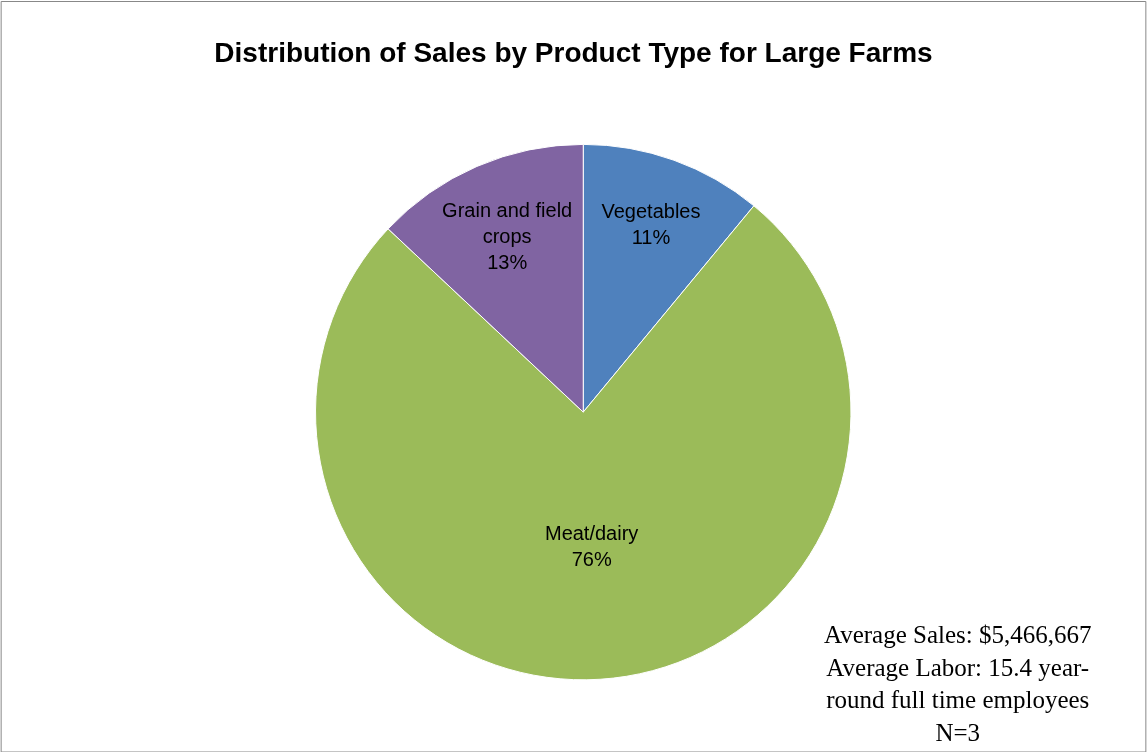 Image resolution: width=1147 pixels, height=752 pixels. I want to click on chart-title: Distribution of Sales by Product Type for Large Farms, so click(573, 53).